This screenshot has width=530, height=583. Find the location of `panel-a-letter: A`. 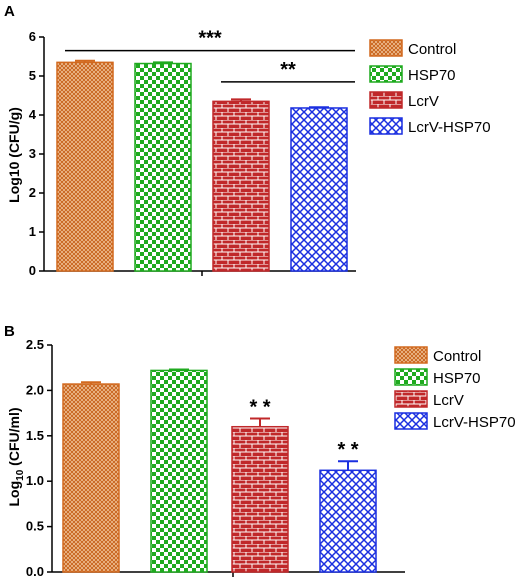

panel-a-letter: A is located at coordinates (9, 11).